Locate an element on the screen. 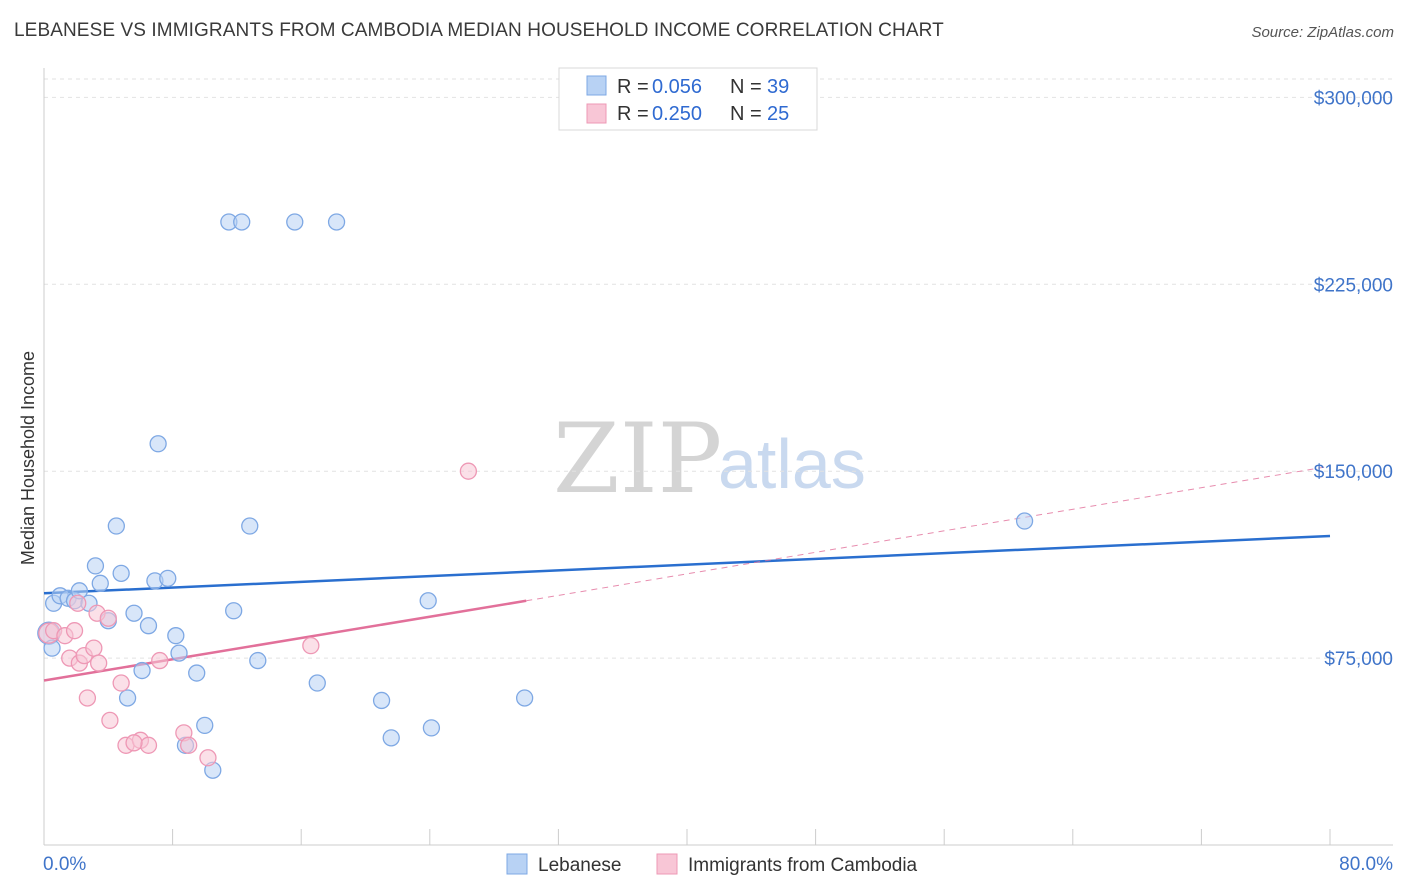  y-tick-label-3: $300,000 is located at coordinates (1353, 98).